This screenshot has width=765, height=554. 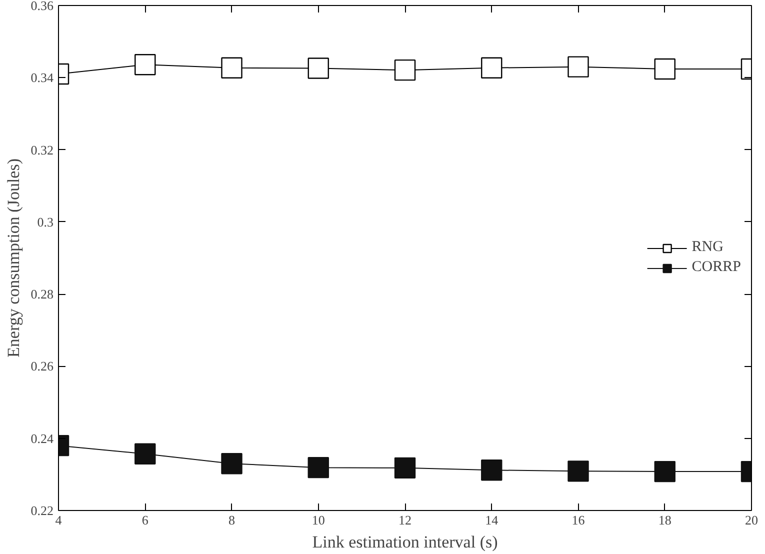 I want to click on y-tick-label: 0.32, so click(x=42, y=150).